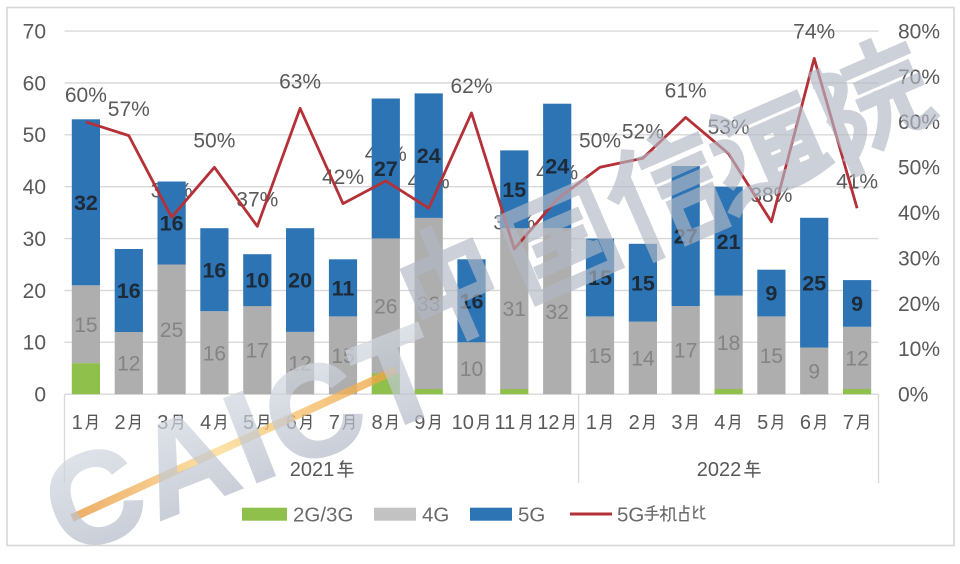 The width and height of the screenshot is (960, 564). Describe the element at coordinates (729, 242) in the screenshot. I see `svg-text: 21` at that location.